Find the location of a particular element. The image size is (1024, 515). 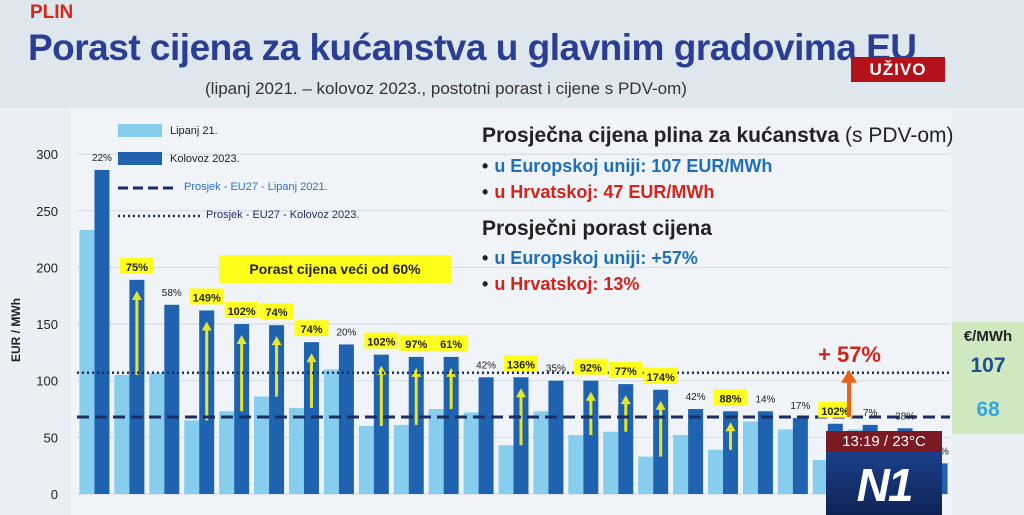

y-axis-label: EUR / MWh is located at coordinates (16, 330).